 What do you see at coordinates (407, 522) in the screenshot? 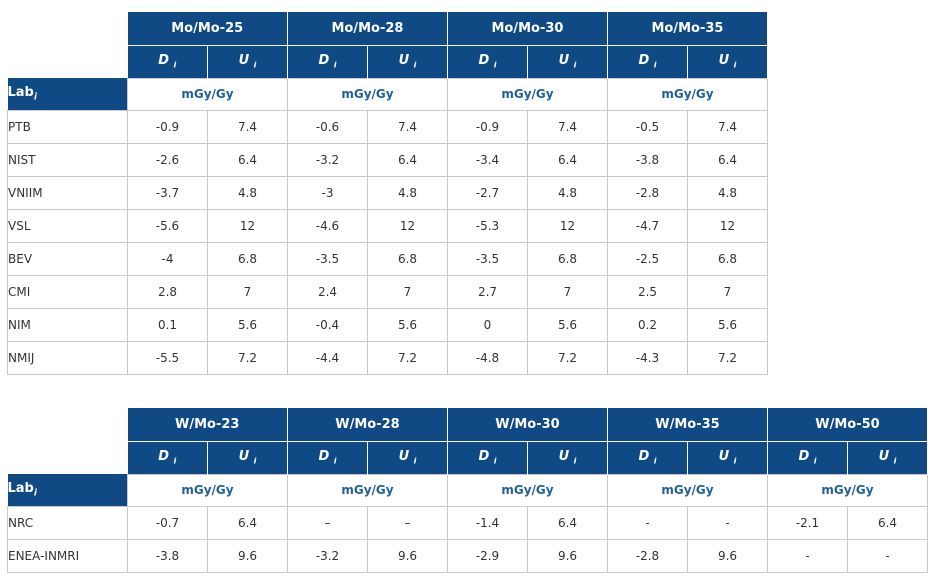
I see `u-value: –` at bounding box center [407, 522].